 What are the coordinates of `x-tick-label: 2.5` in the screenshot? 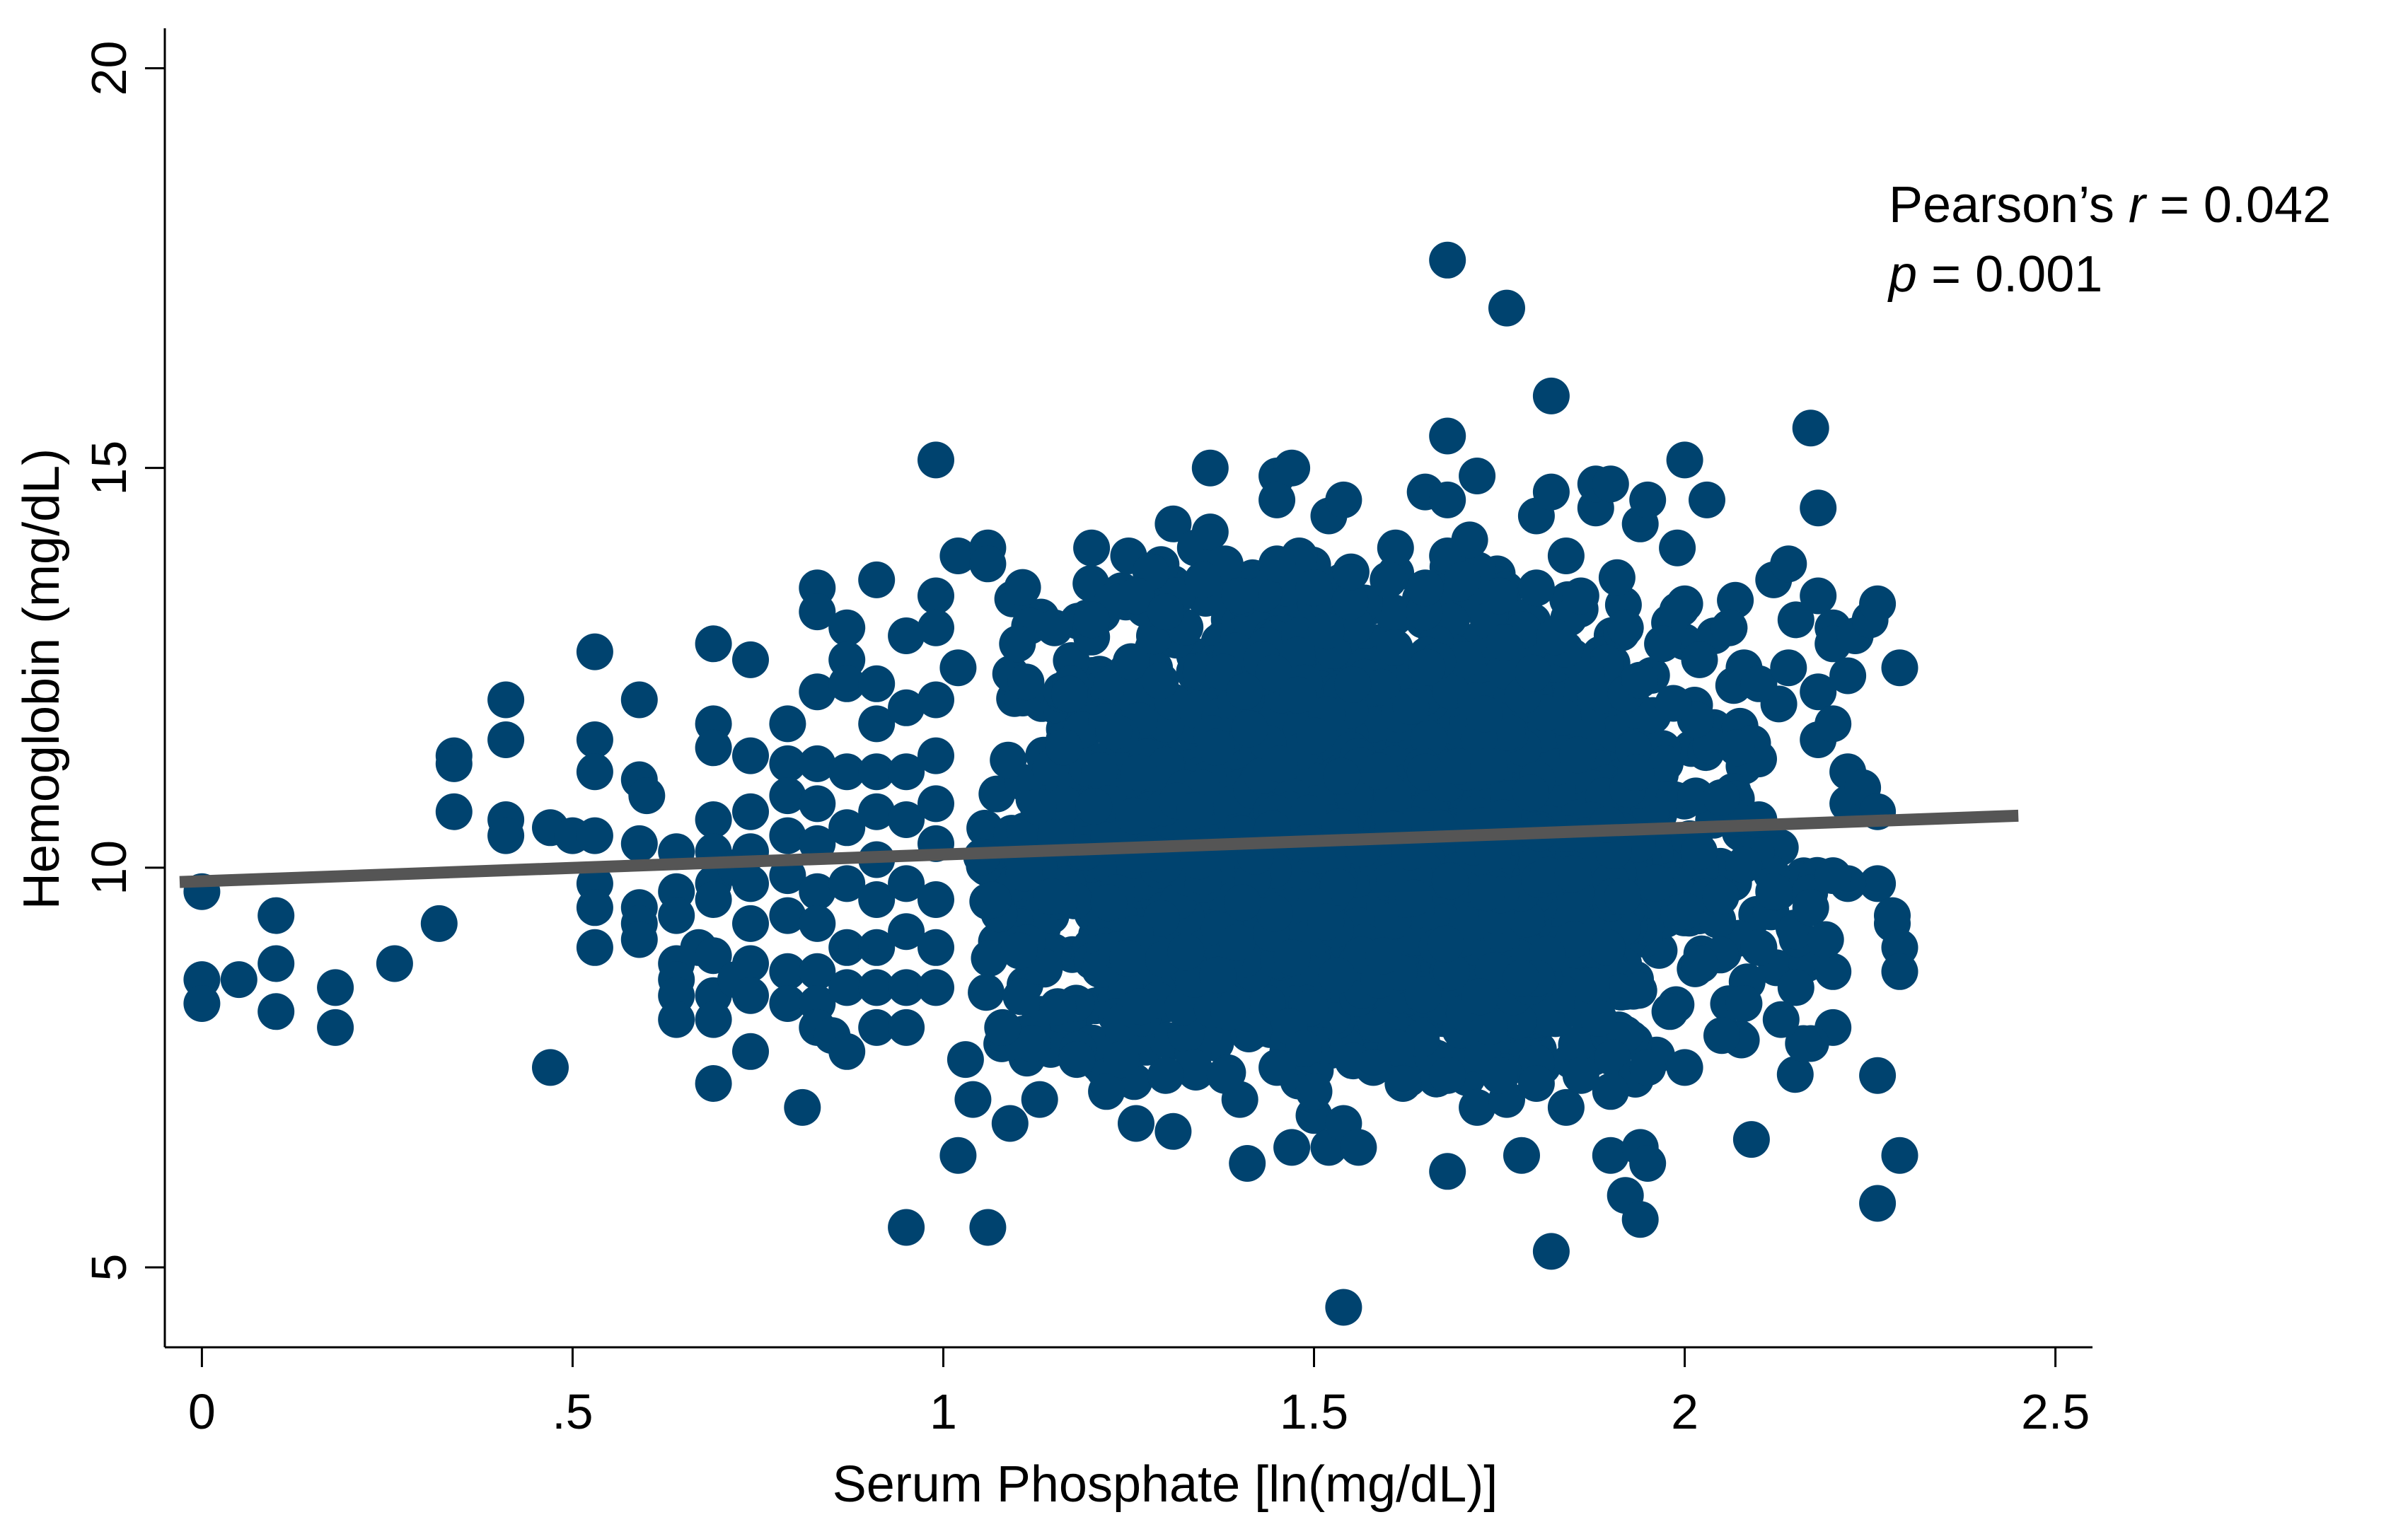 It's located at (2055, 1411).